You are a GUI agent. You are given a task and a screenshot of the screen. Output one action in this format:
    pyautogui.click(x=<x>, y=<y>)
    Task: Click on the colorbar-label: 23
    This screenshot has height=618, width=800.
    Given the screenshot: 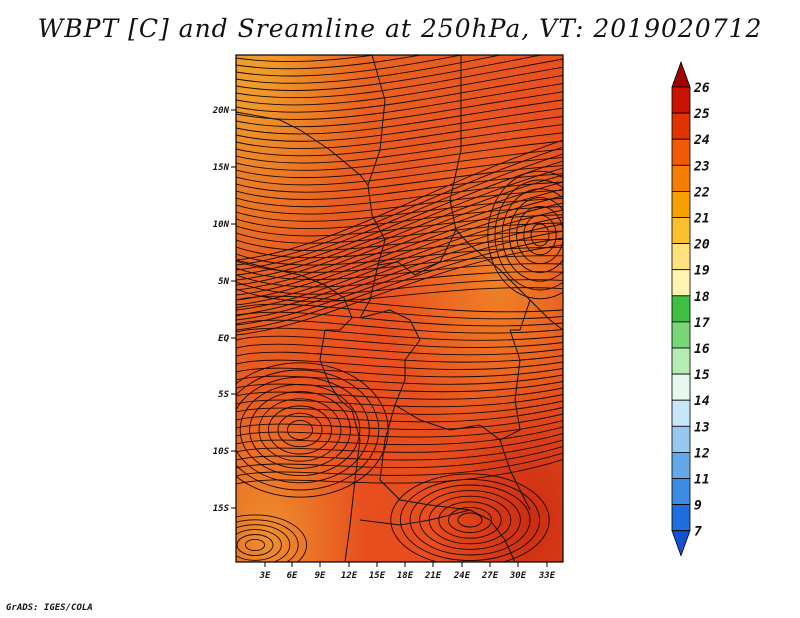 What is the action you would take?
    pyautogui.click(x=701, y=166)
    